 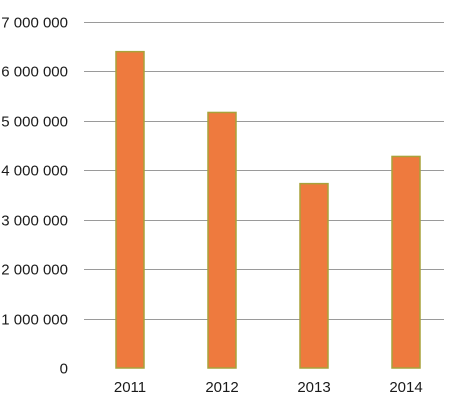 What do you see at coordinates (130, 209) in the screenshot?
I see `bar-2011` at bounding box center [130, 209].